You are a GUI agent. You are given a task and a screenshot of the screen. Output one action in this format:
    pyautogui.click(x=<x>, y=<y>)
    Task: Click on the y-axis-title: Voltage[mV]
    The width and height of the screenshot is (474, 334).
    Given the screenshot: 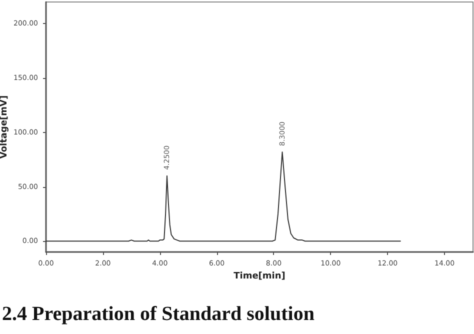 What is the action you would take?
    pyautogui.click(x=5, y=127)
    